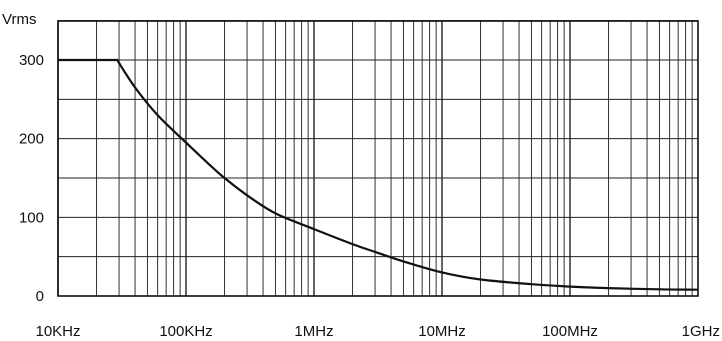  What do you see at coordinates (40, 296) in the screenshot?
I see `y-tick-label: 0` at bounding box center [40, 296].